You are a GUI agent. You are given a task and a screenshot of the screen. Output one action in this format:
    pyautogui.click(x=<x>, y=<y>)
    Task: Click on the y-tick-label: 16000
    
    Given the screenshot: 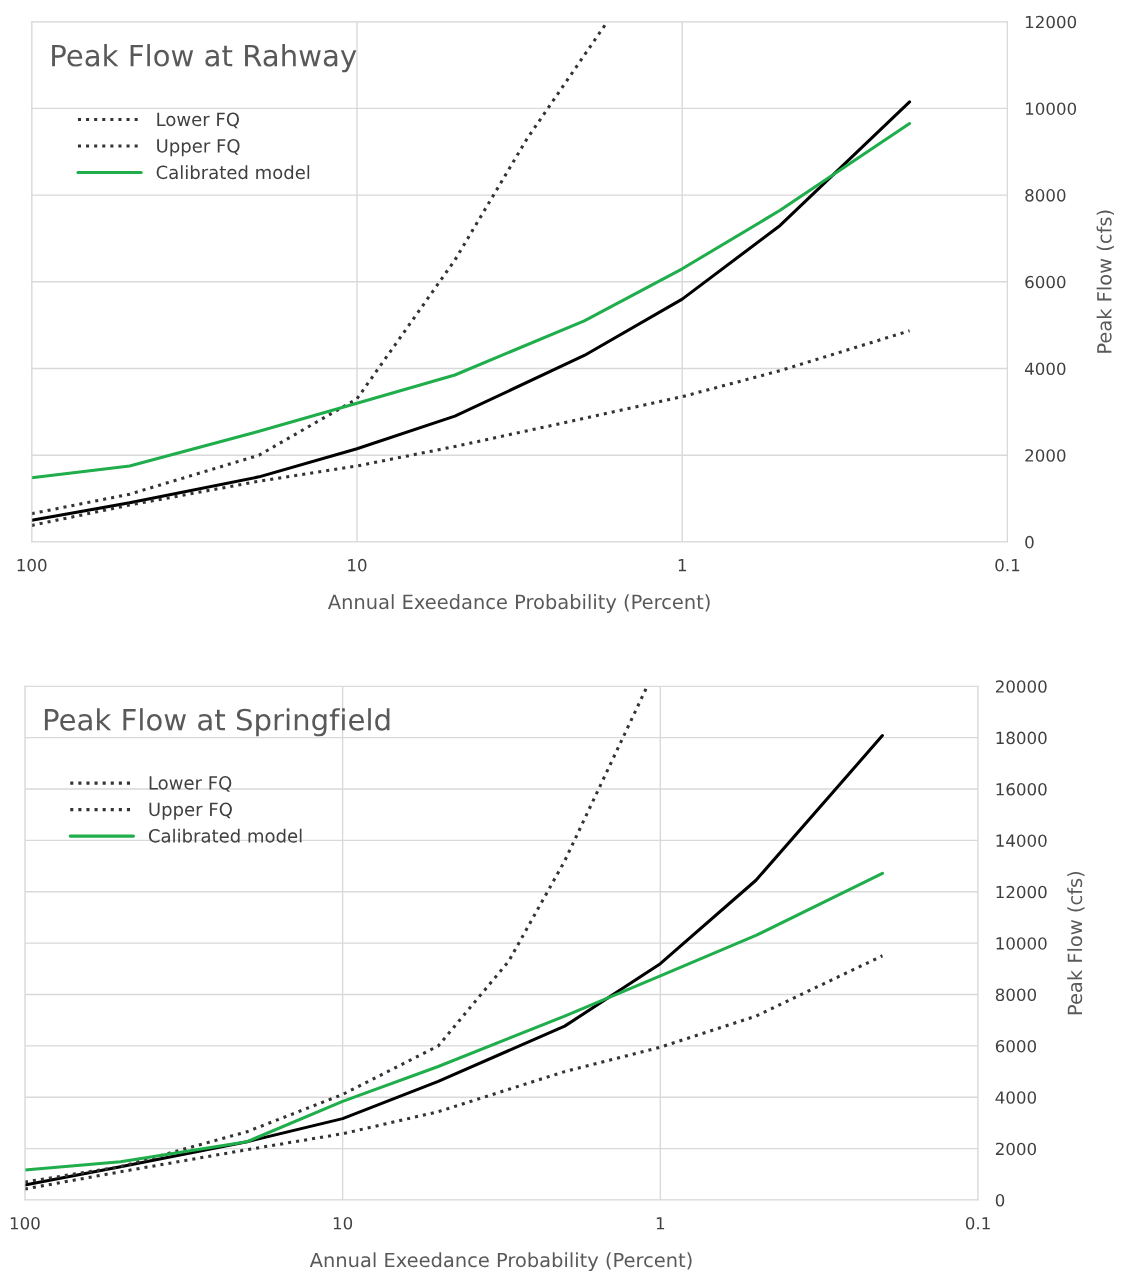 What is the action you would take?
    pyautogui.click(x=1021, y=789)
    